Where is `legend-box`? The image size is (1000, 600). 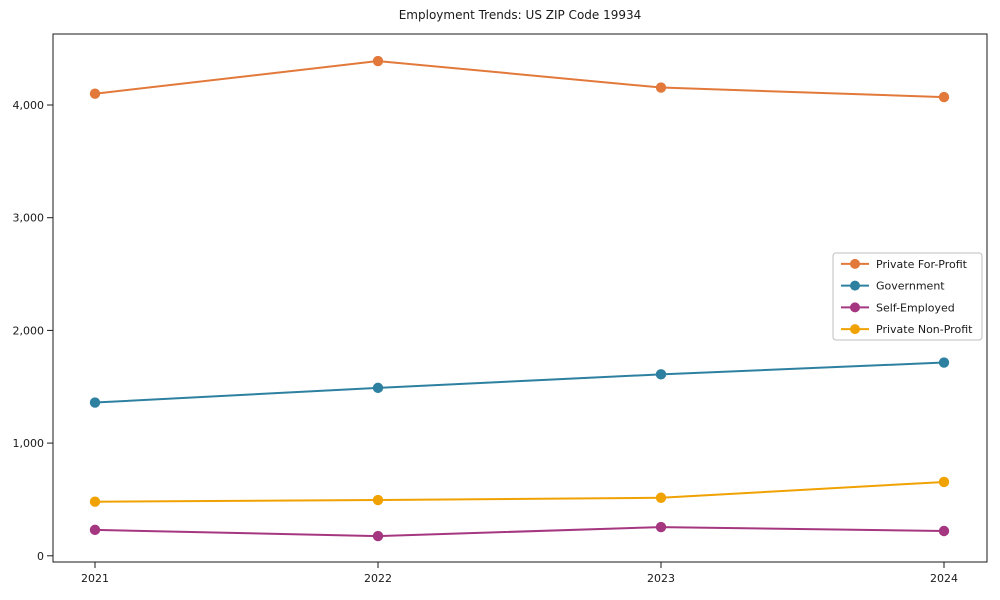
legend-box is located at coordinates (907, 296).